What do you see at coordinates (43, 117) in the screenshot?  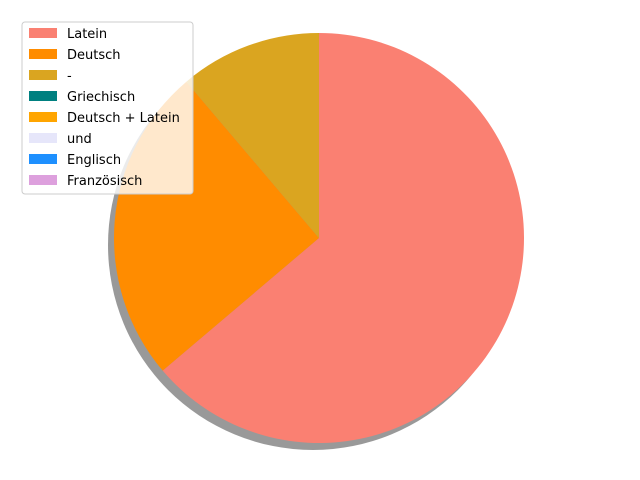 I see `legend-swatch-deutsch-latein` at bounding box center [43, 117].